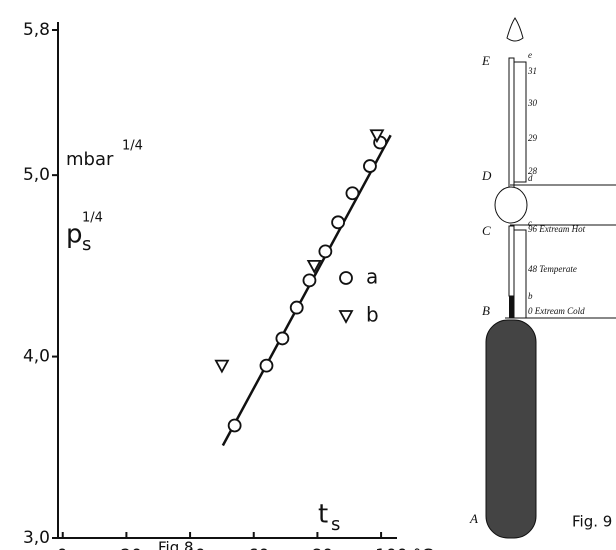 The image size is (616, 550). What do you see at coordinates (530, 223) in the screenshot?
I see `mark-label: c` at bounding box center [530, 223].